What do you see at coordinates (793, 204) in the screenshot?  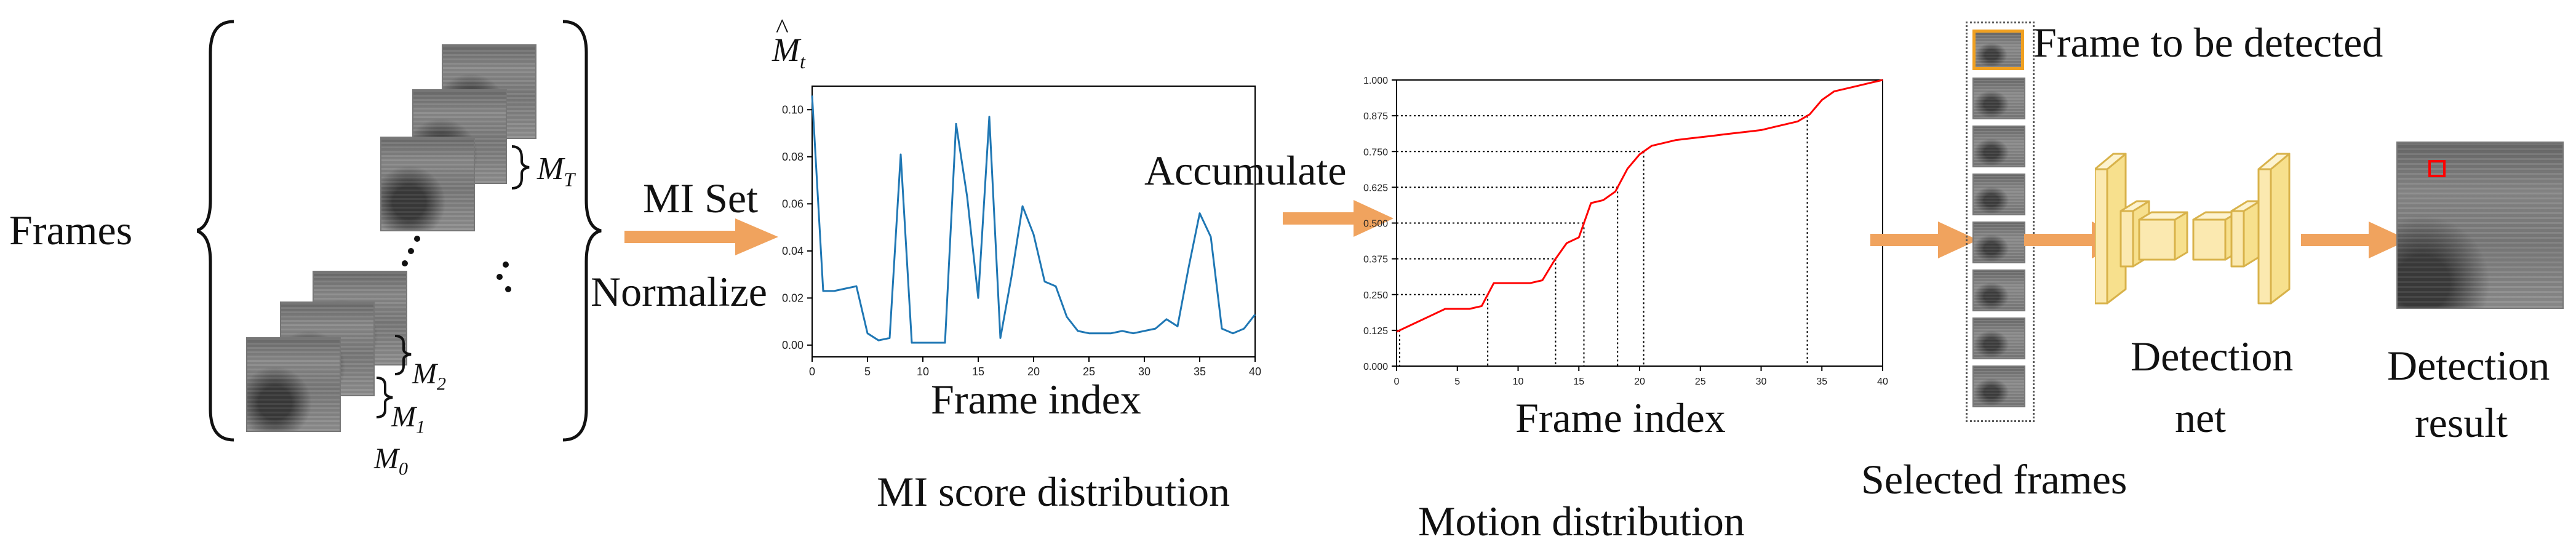 I see `y-tick-label: 0.06` at bounding box center [793, 204].